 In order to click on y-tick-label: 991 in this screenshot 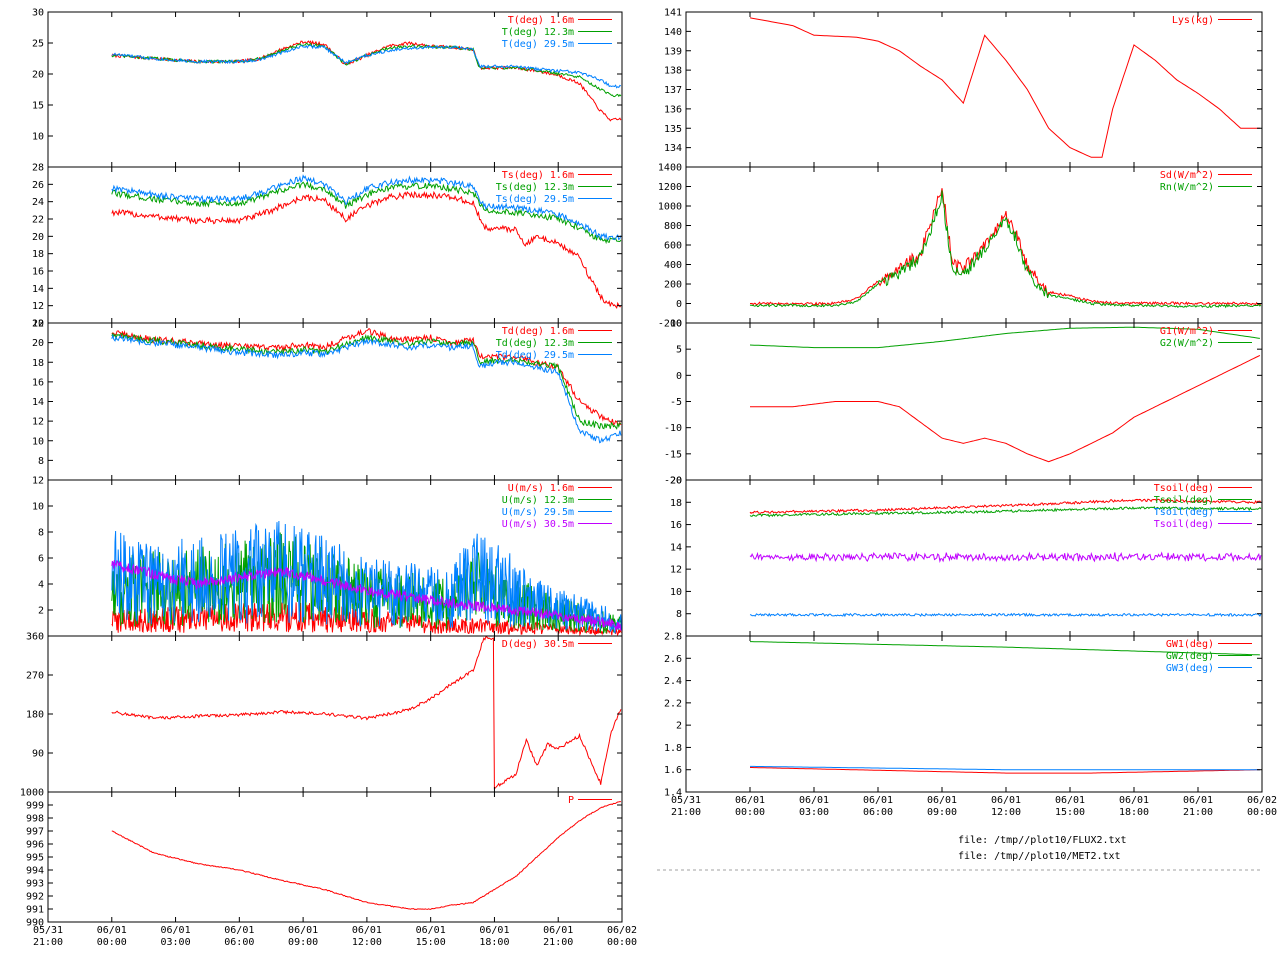, I will do `click(35, 910)`.